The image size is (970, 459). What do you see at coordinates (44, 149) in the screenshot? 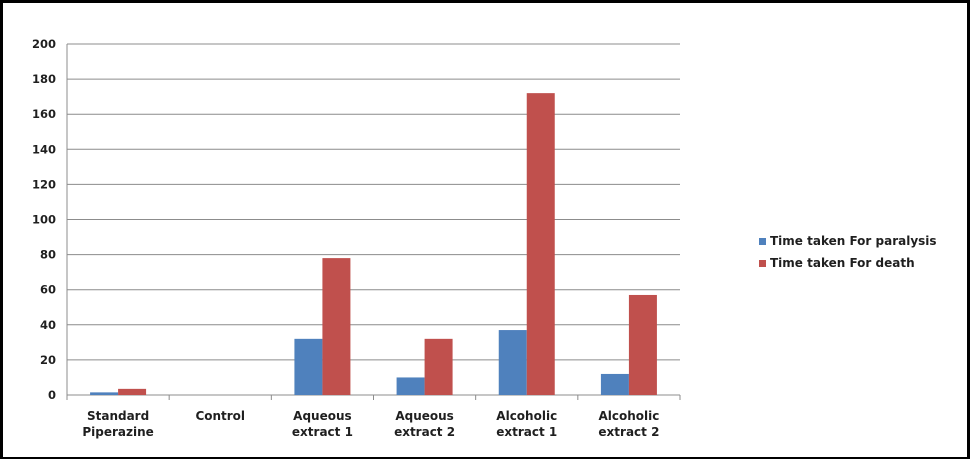
I see `y-tick-label: 140` at bounding box center [44, 149].